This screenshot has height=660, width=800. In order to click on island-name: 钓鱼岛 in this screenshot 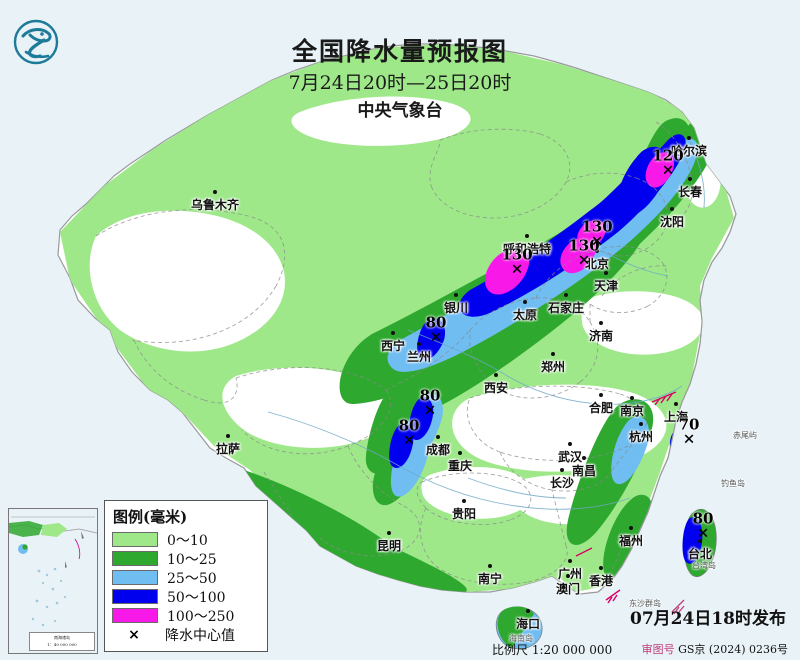, I will do `click(733, 483)`.